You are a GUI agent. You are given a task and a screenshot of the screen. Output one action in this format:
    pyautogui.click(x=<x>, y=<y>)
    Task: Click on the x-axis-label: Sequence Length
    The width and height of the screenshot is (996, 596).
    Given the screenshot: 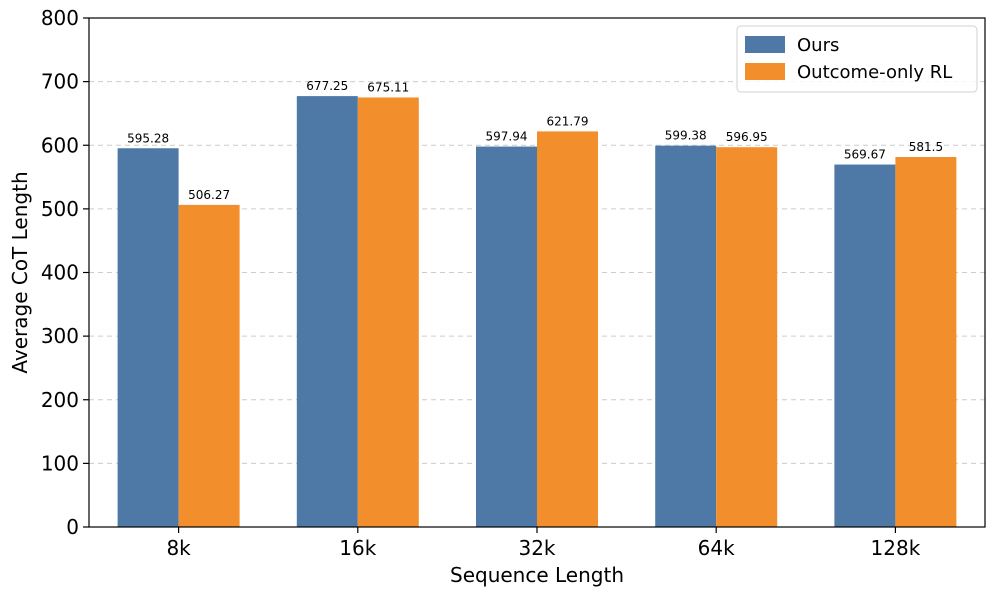 What is the action you would take?
    pyautogui.click(x=537, y=575)
    